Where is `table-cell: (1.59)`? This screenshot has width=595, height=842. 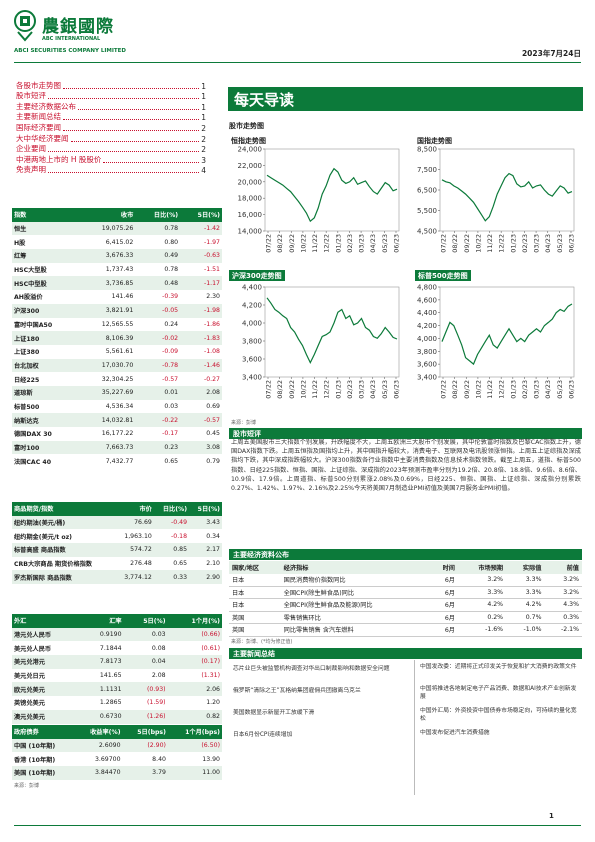
table-cell: (1.59) is located at coordinates (156, 703).